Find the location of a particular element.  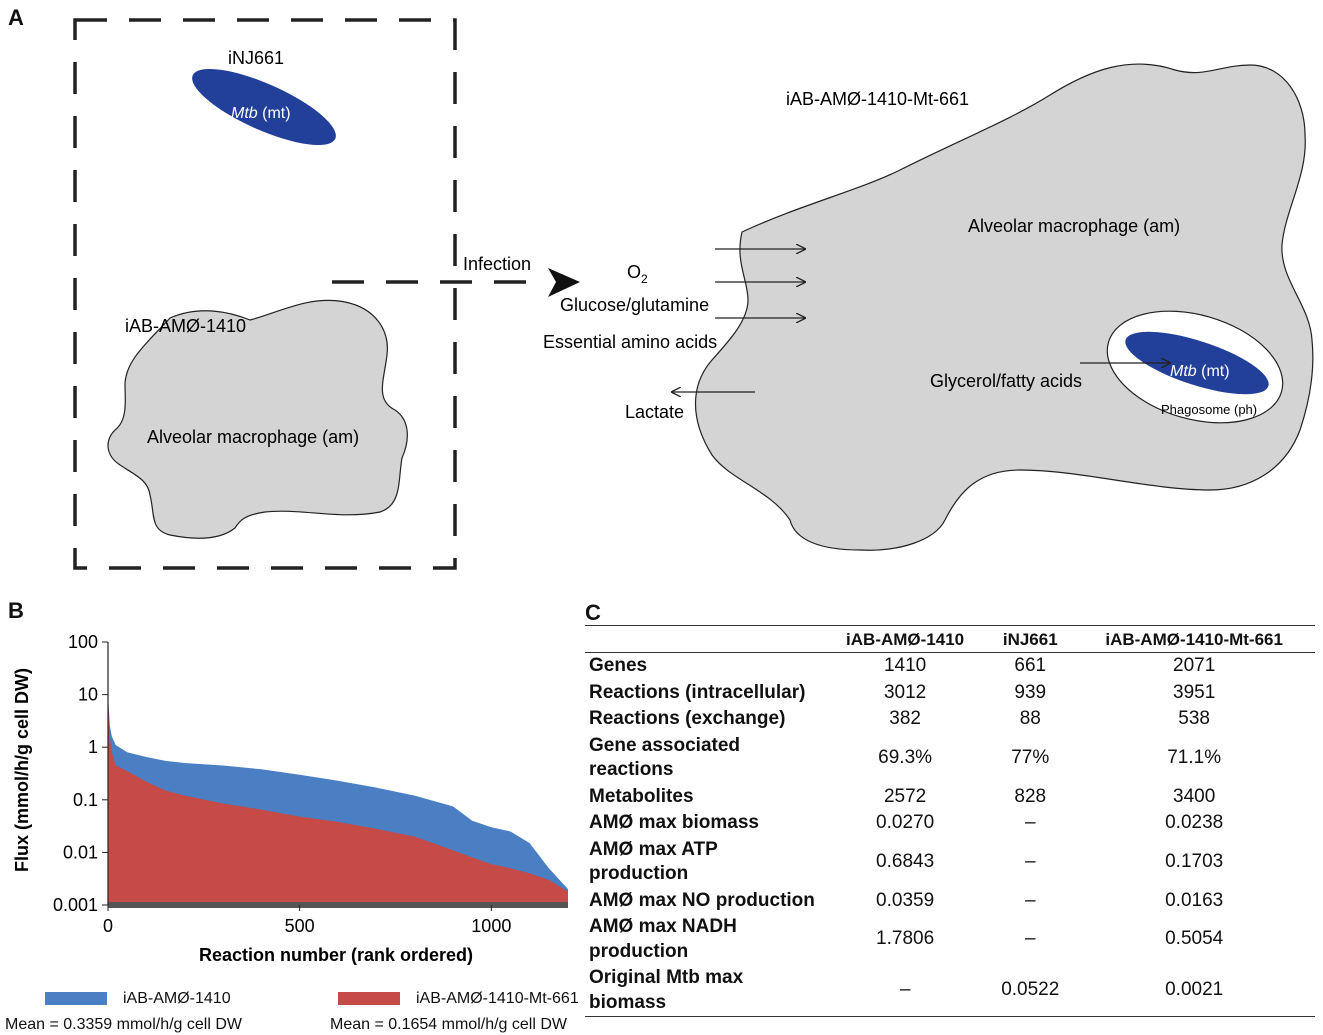

table-row-label: Reactions (exchange) is located at coordinates (687, 718).